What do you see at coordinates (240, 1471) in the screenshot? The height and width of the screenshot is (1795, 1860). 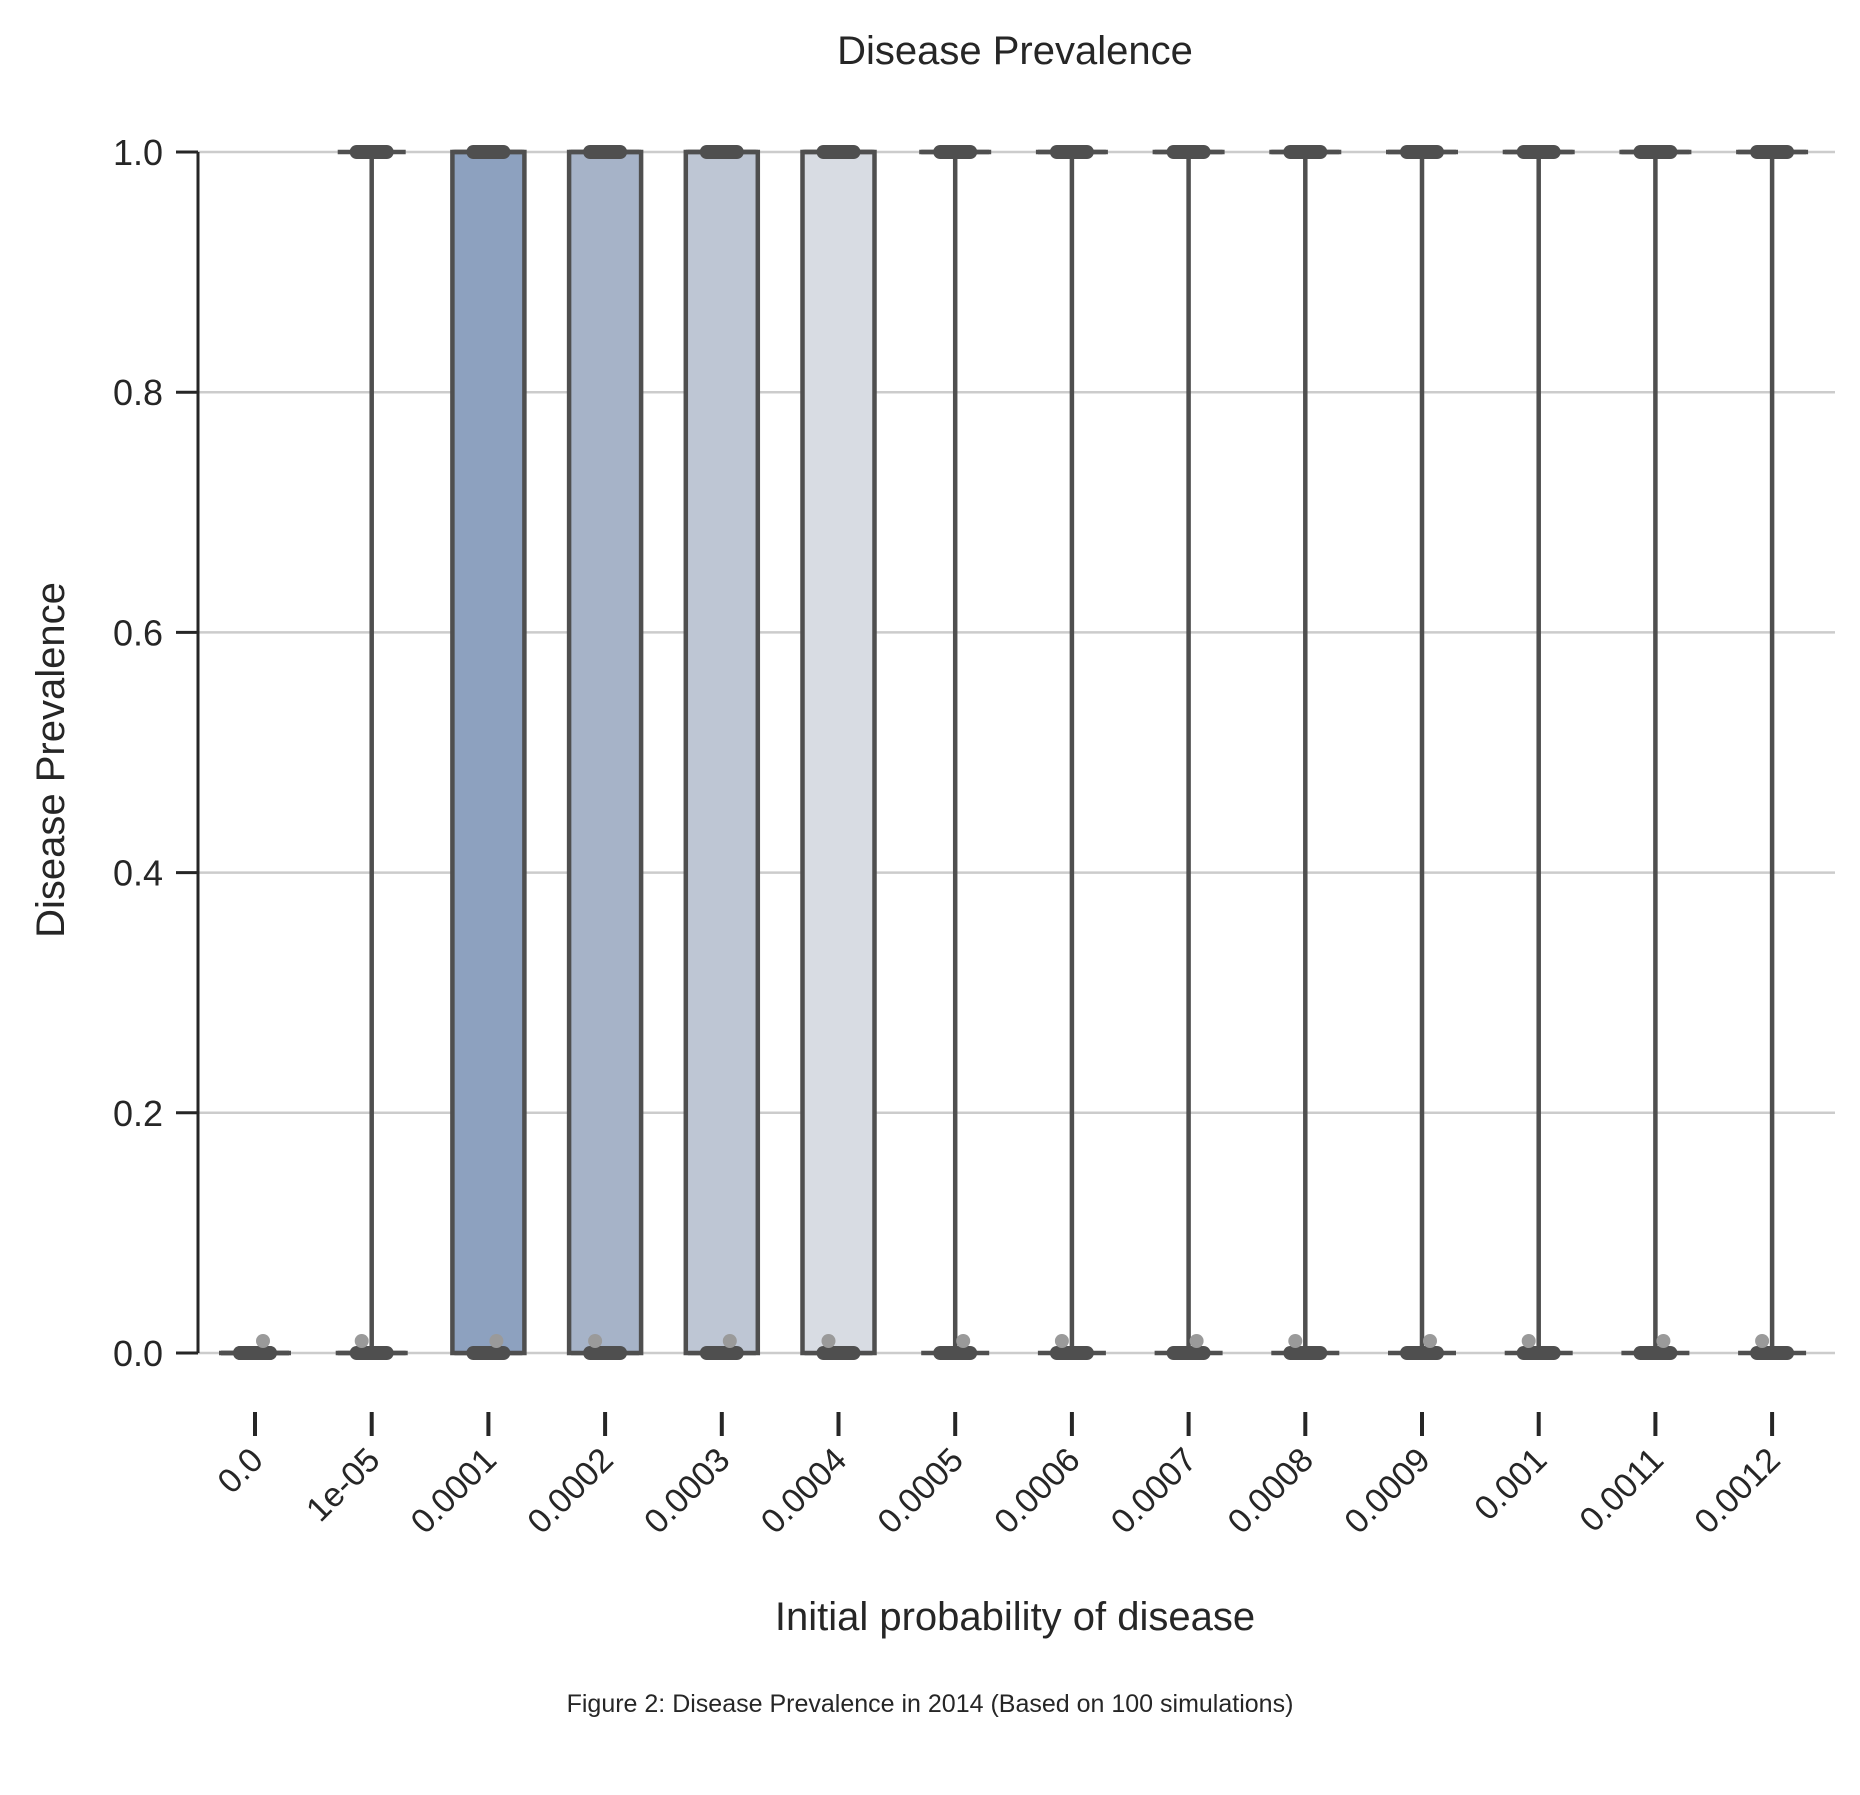 I see `x-tick-label: 0.0` at bounding box center [240, 1471].